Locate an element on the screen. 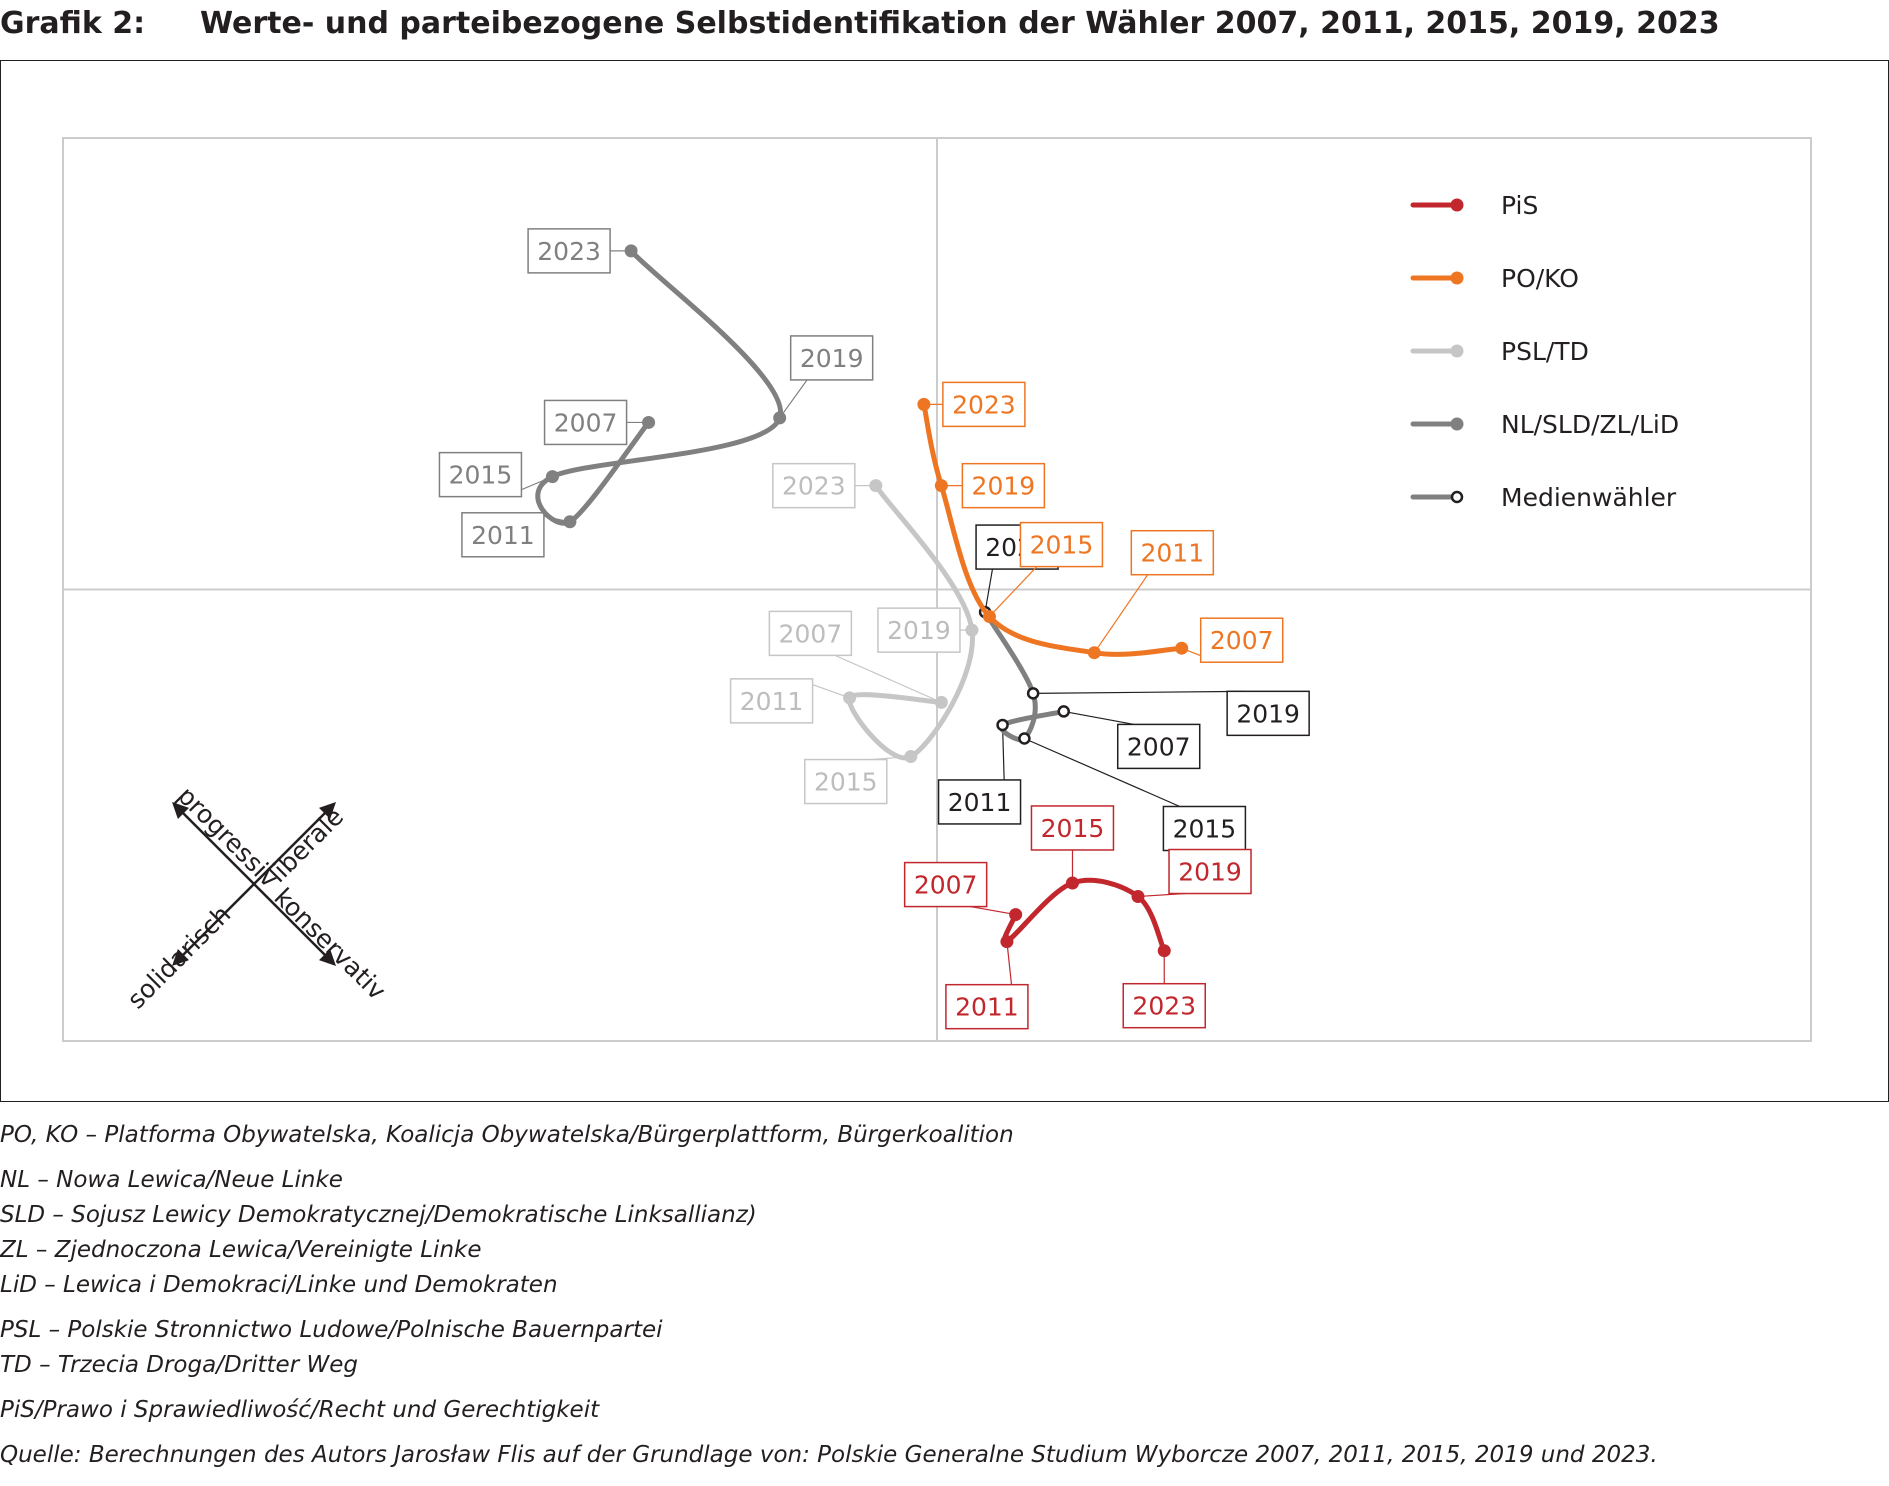 The width and height of the screenshot is (1889, 1486). medienw-hler-data-label-2011: 2011 is located at coordinates (980, 802).